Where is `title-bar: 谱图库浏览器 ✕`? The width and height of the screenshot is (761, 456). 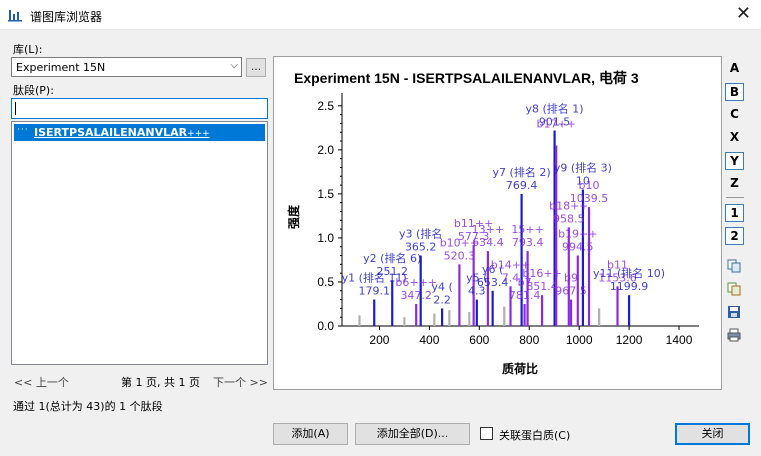
title-bar: 谱图库浏览器 ✕ is located at coordinates (380, 15).